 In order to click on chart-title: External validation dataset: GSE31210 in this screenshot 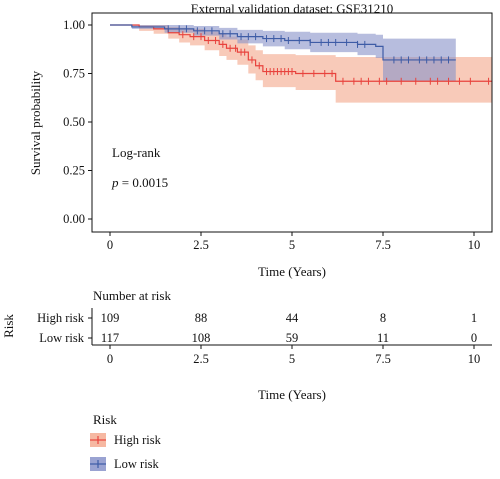, I will do `click(292, 8)`.